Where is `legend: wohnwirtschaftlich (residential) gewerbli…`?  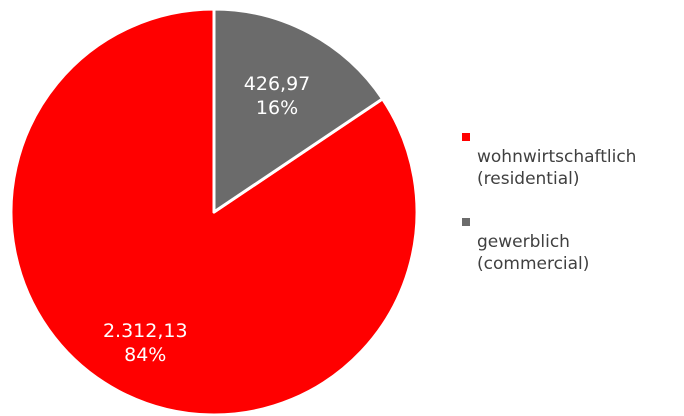 legend: wohnwirtschaftlich (residential) gewerbli… is located at coordinates (549, 209).